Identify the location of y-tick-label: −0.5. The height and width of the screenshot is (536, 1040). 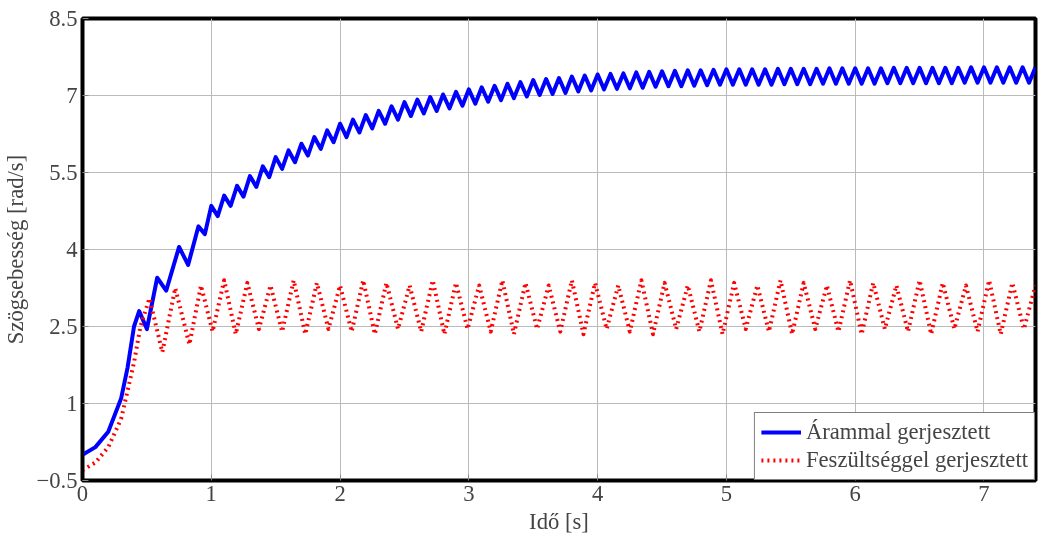
(57, 480).